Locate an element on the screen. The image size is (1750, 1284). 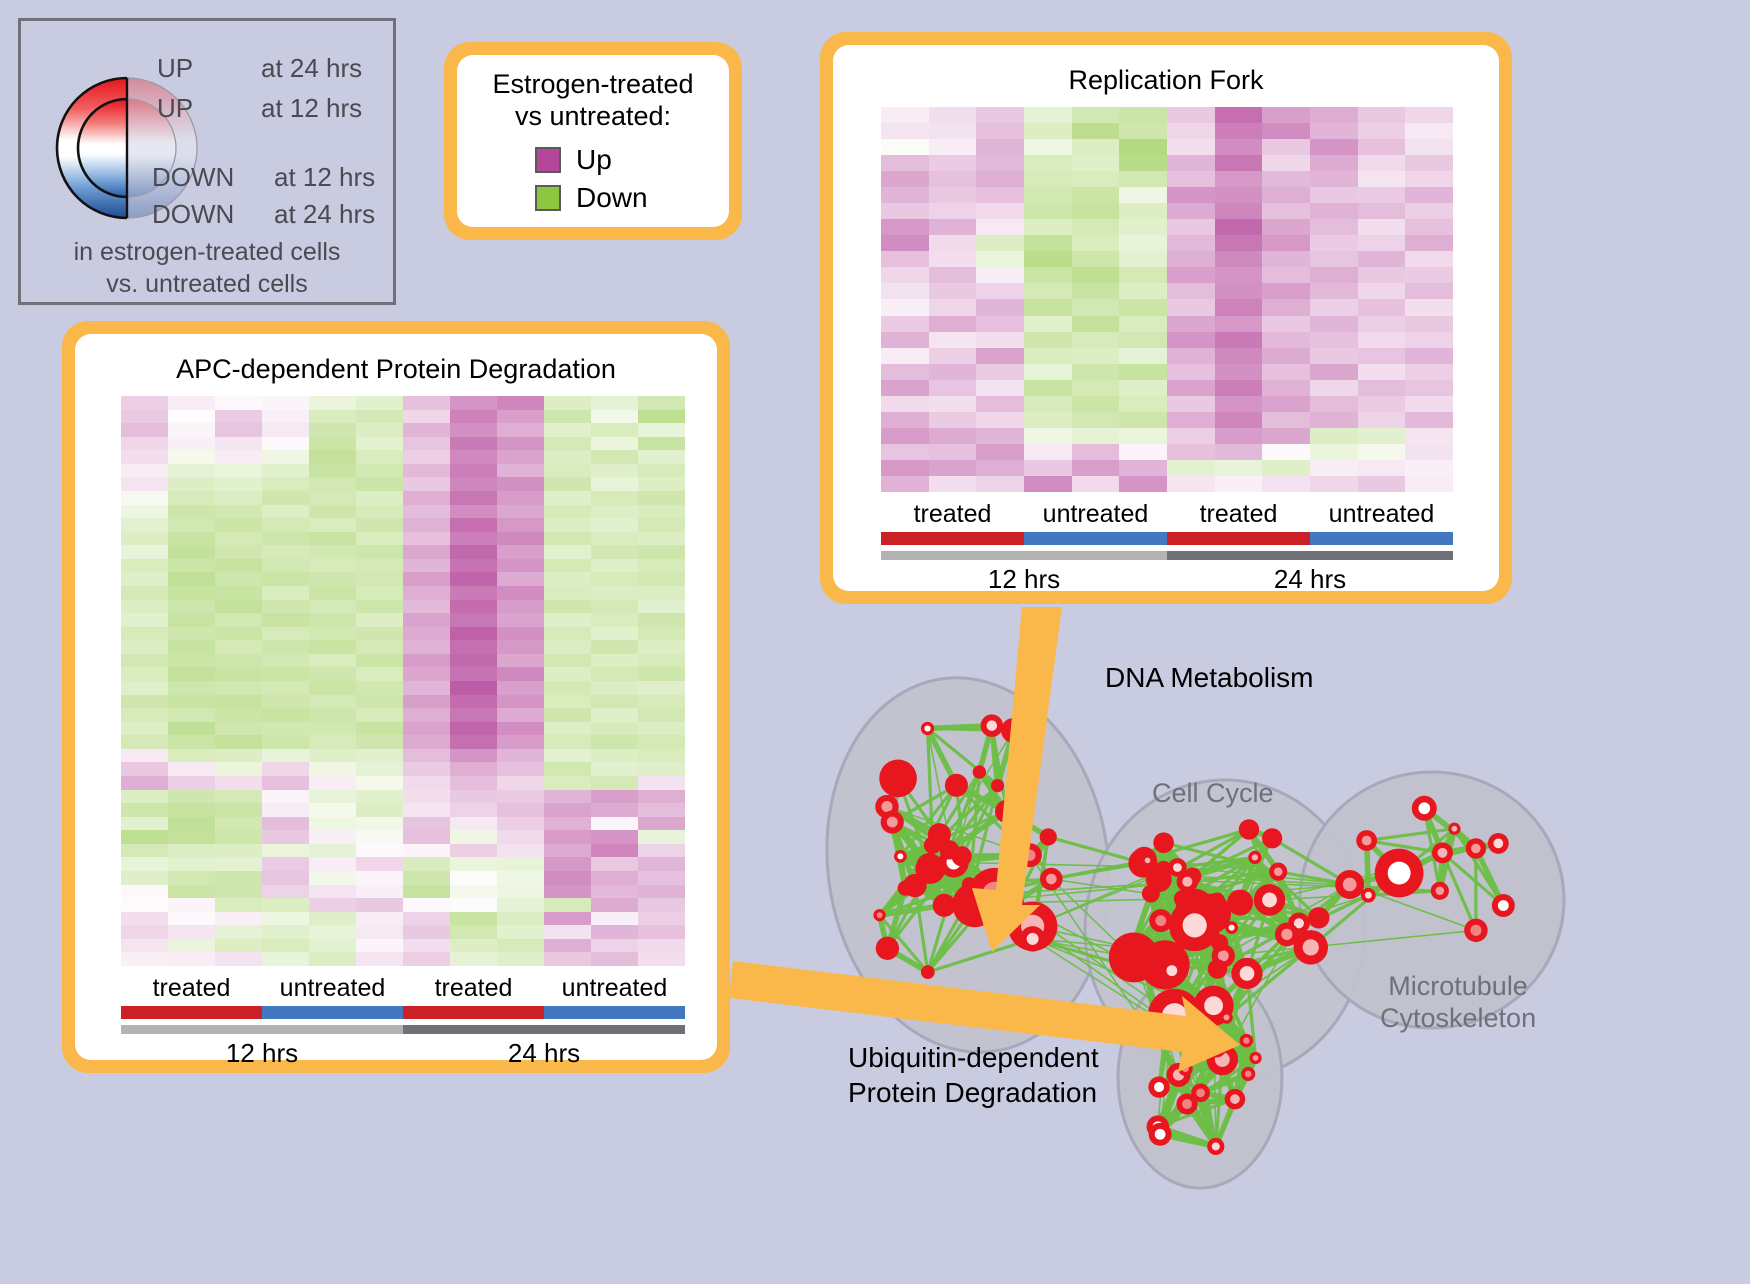
group-label-1: untreated is located at coordinates (332, 988).